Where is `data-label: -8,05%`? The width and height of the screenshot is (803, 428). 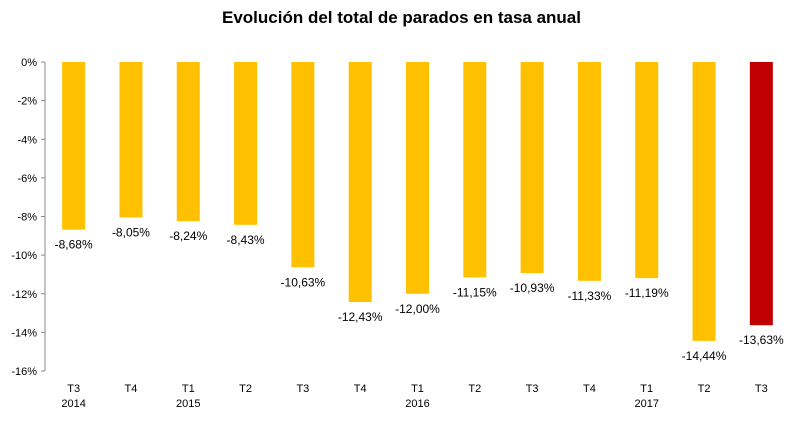 data-label: -8,05% is located at coordinates (131, 232).